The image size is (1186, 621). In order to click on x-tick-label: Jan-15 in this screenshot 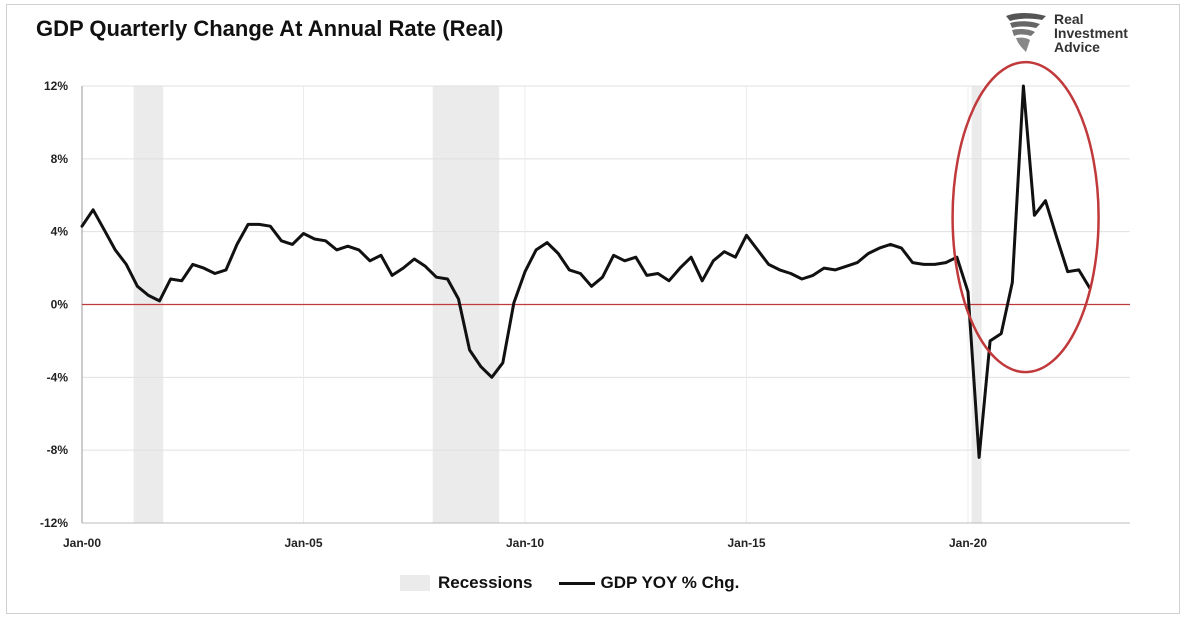, I will do `click(746, 543)`.